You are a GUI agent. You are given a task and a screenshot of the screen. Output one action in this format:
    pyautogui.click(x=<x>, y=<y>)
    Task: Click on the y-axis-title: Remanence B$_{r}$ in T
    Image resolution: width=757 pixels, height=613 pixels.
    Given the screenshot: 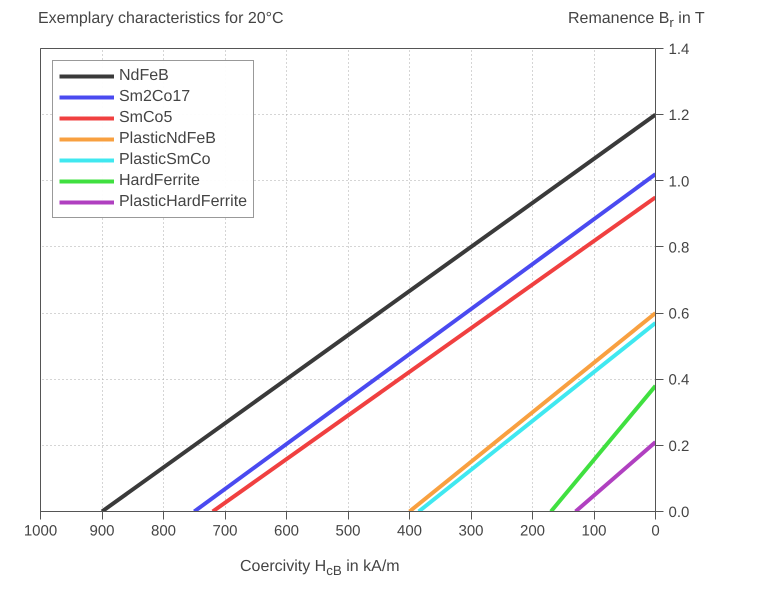 What is the action you would take?
    pyautogui.click(x=636, y=20)
    